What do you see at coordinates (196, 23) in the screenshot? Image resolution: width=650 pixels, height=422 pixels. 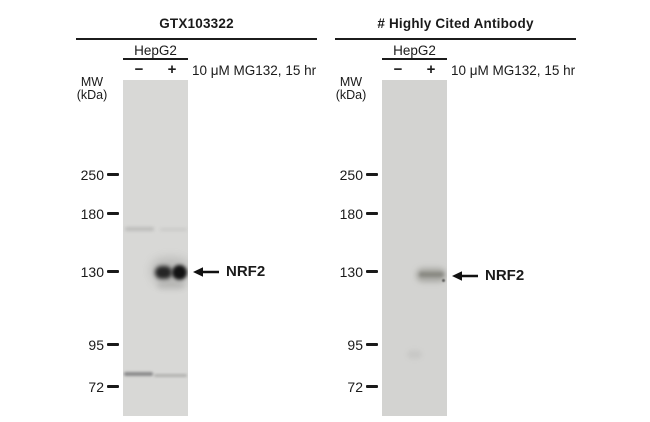 I see `panel-title: GTX103322` at bounding box center [196, 23].